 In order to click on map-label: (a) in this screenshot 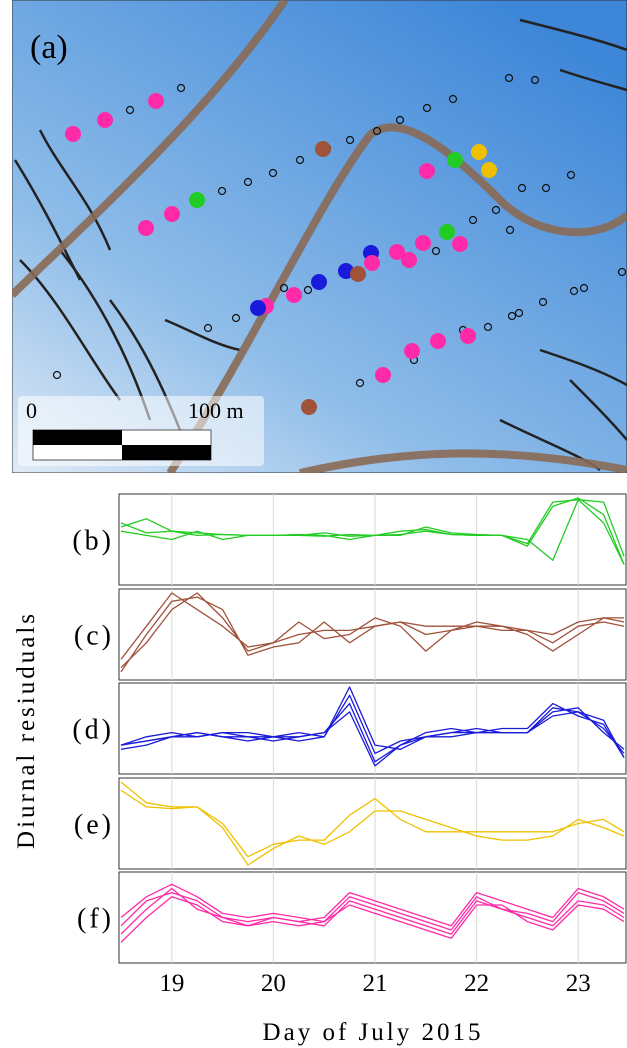, I will do `click(49, 47)`.